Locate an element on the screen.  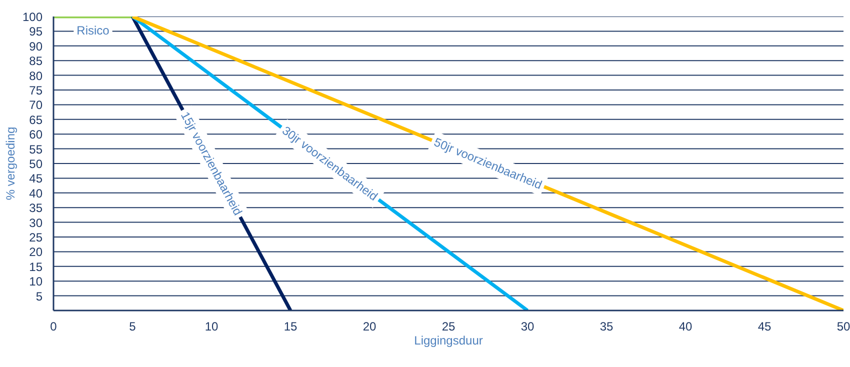
y-tick-label: 85 is located at coordinates (36, 61).